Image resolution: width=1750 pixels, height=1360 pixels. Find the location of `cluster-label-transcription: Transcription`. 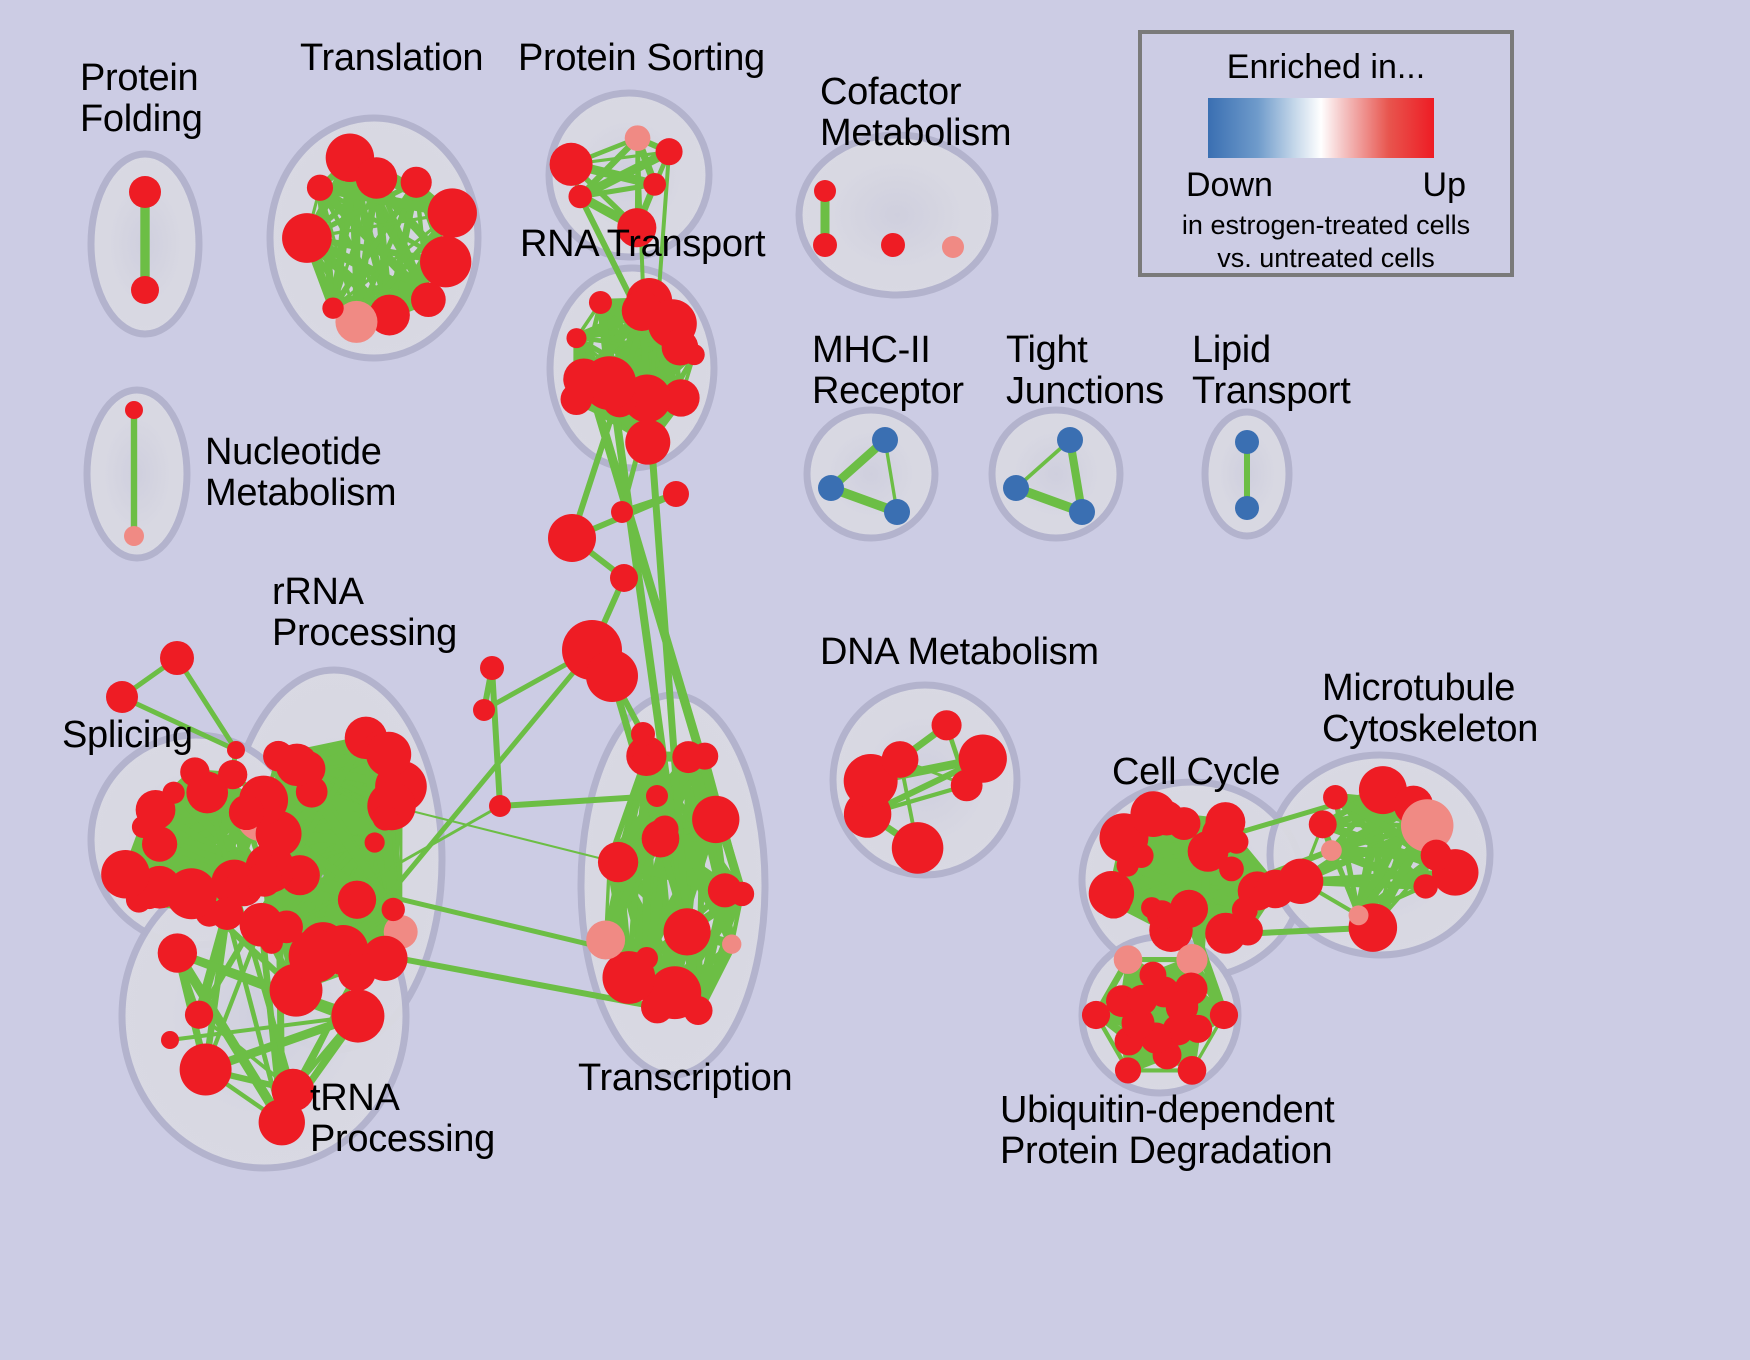

cluster-label-transcription: Transcription is located at coordinates (685, 1078).